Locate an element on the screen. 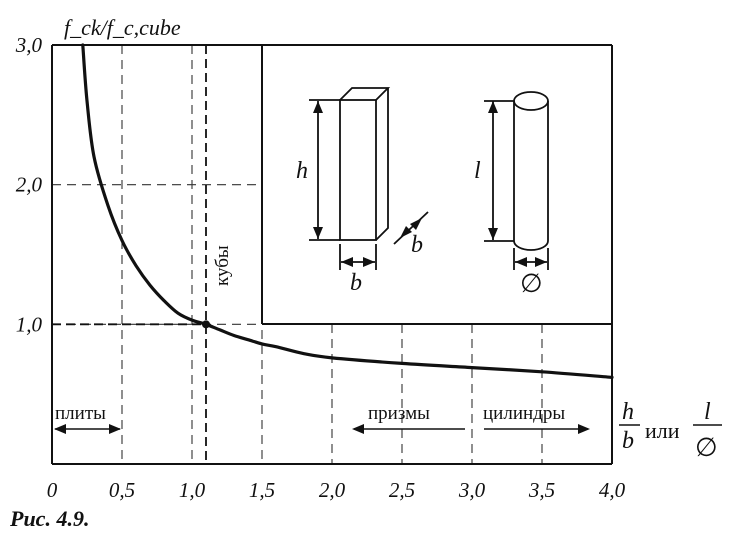 This screenshot has height=540, width=736. plates-arrow-left-head is located at coordinates (60, 429).